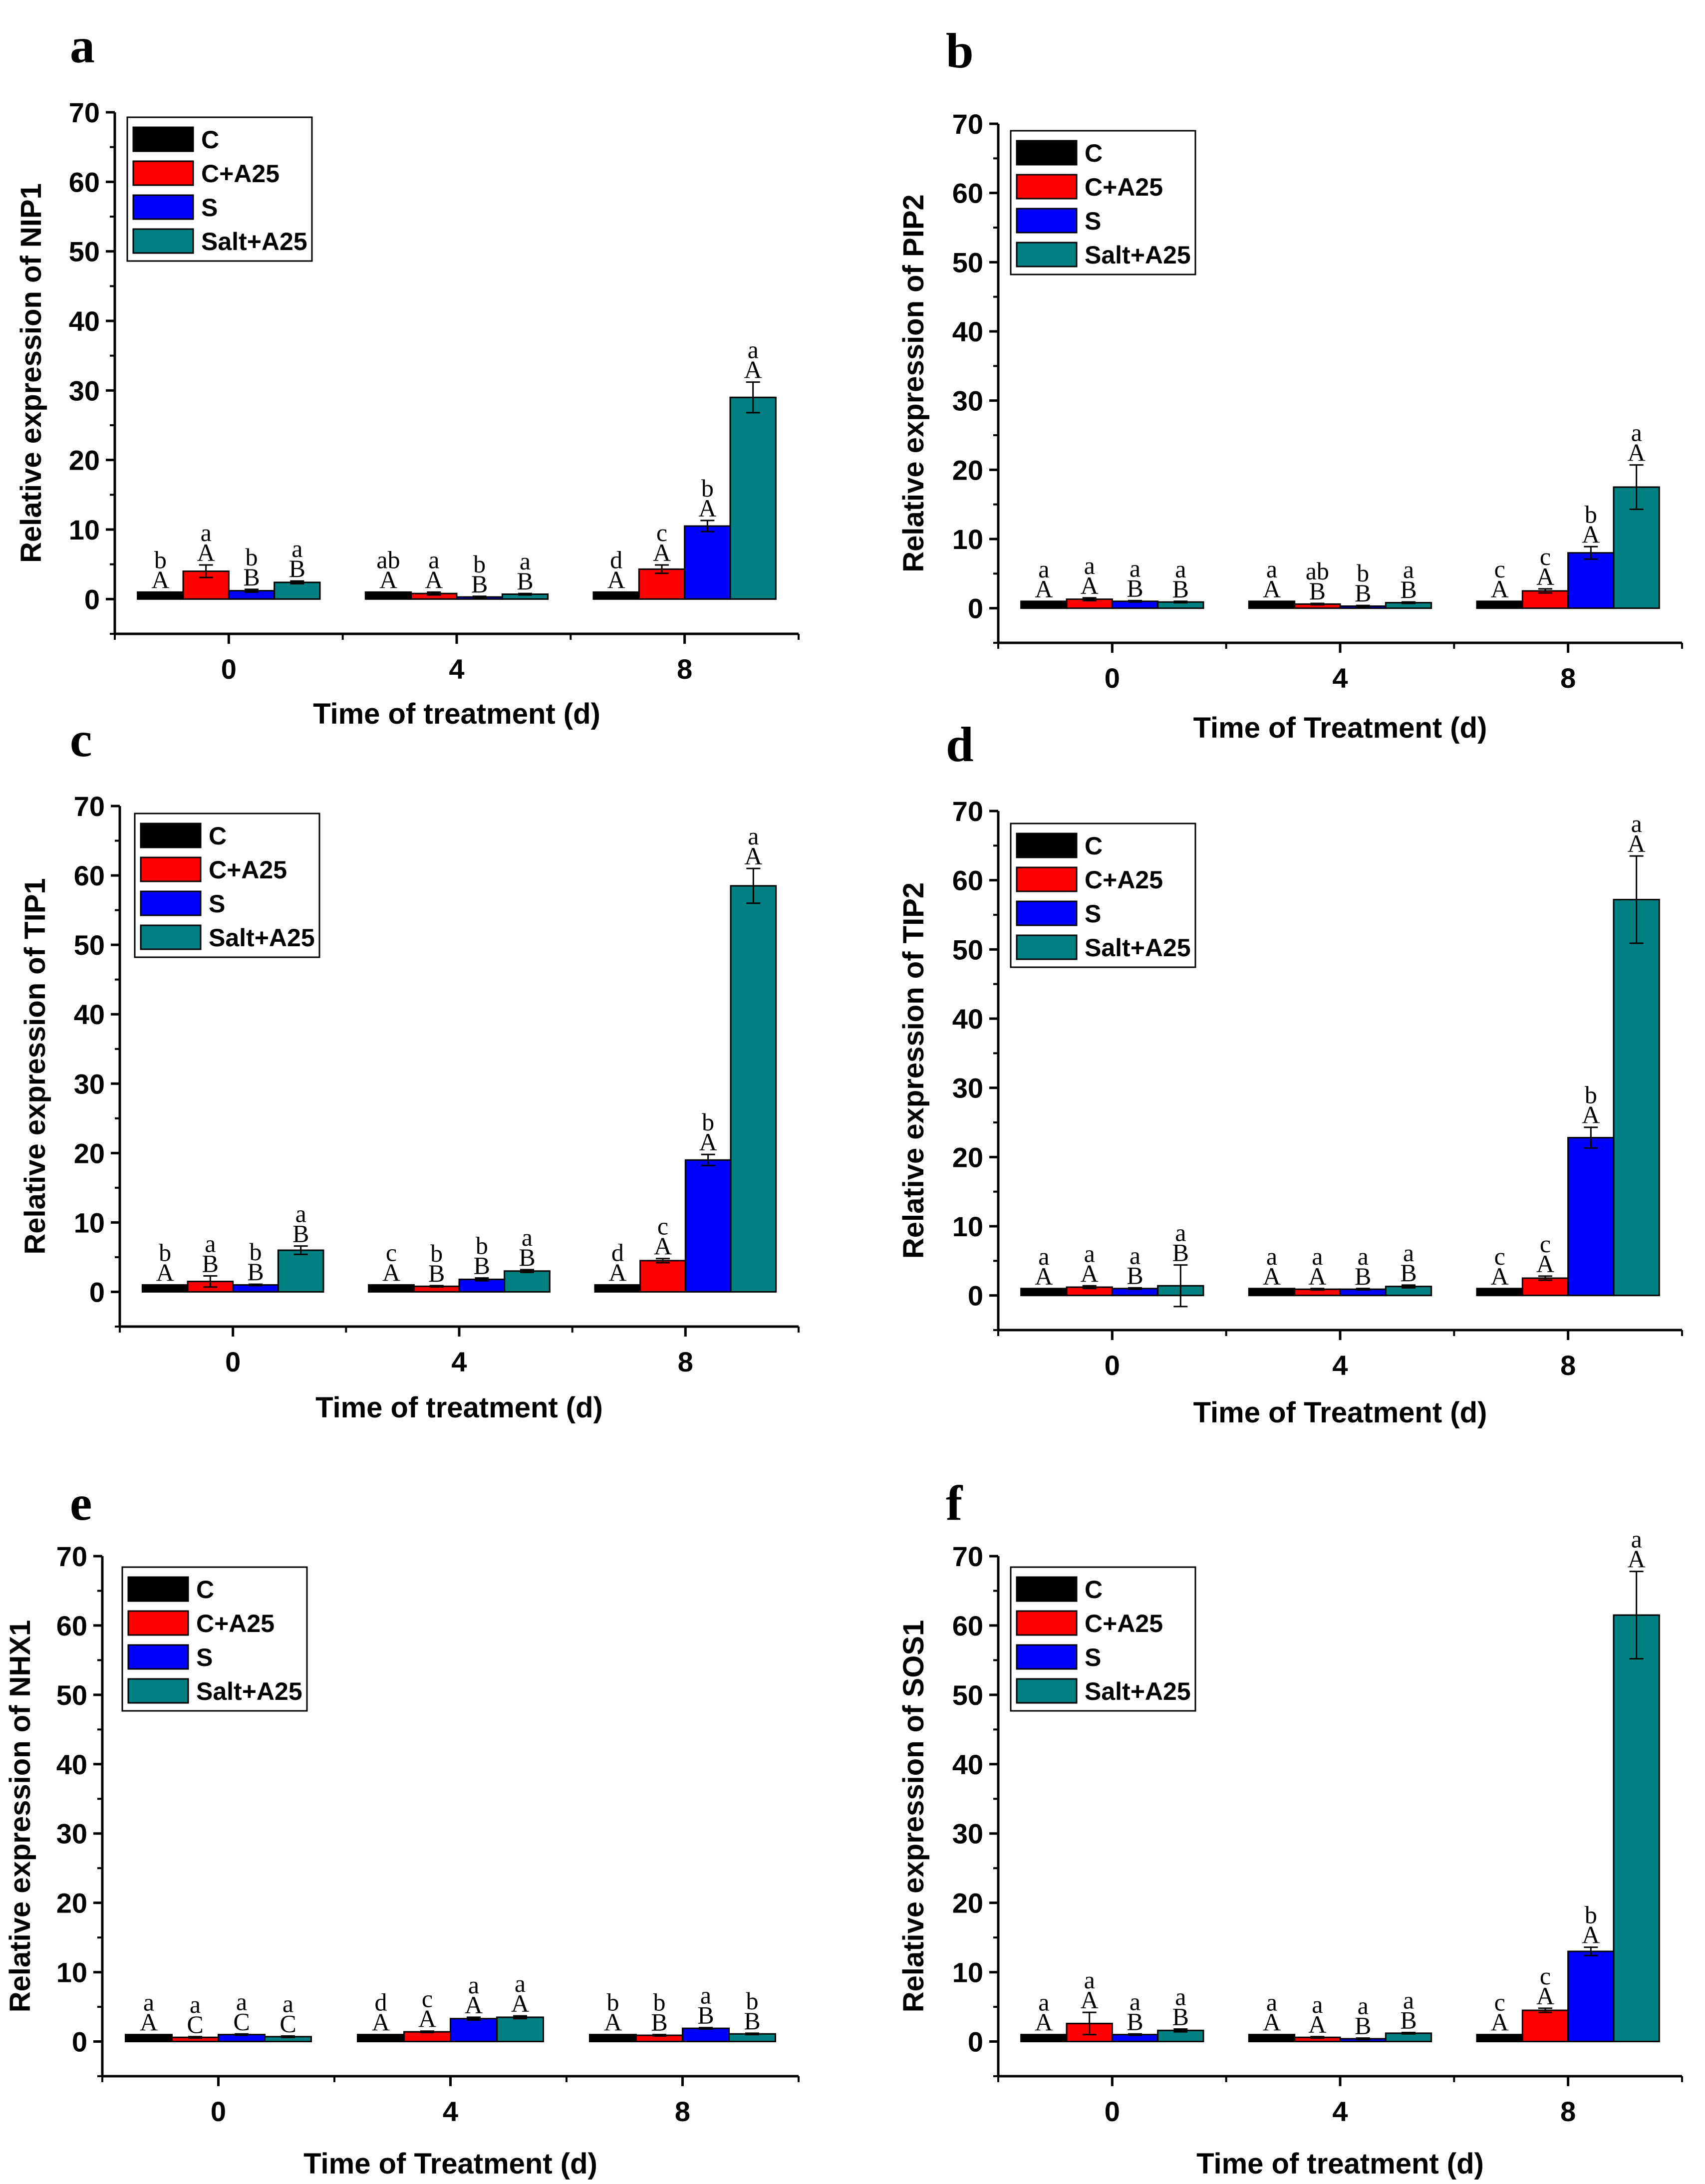 This screenshot has height=2184, width=1705. Describe the element at coordinates (20, 1816) in the screenshot. I see `y-axis-title: Relative expression of NHX1` at that location.